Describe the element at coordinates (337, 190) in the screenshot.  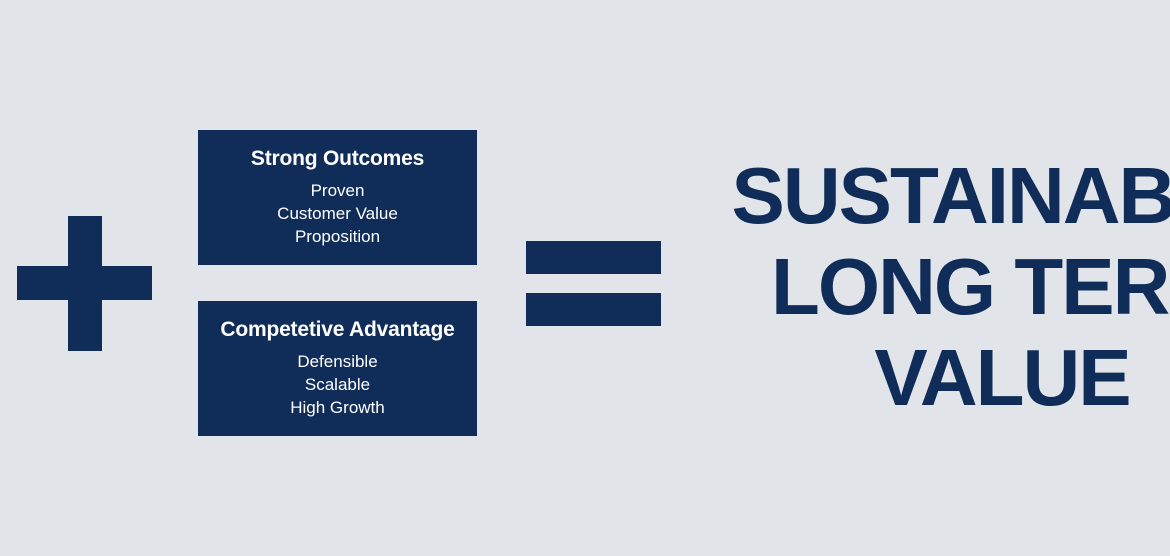
I see `card-line: Proven` at that location.